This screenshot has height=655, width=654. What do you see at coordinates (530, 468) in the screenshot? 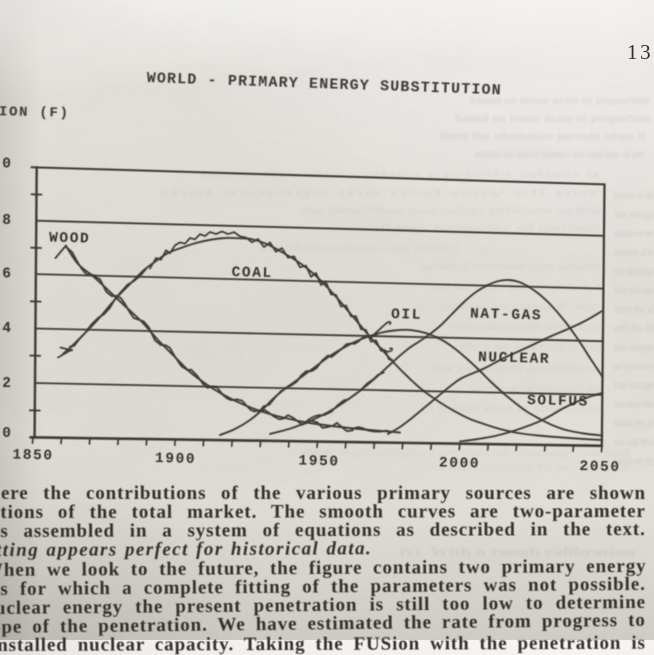
I see `svg-text:ration factor of 73 percent, t: ration factor of 73 percent, th` at bounding box center [530, 468].